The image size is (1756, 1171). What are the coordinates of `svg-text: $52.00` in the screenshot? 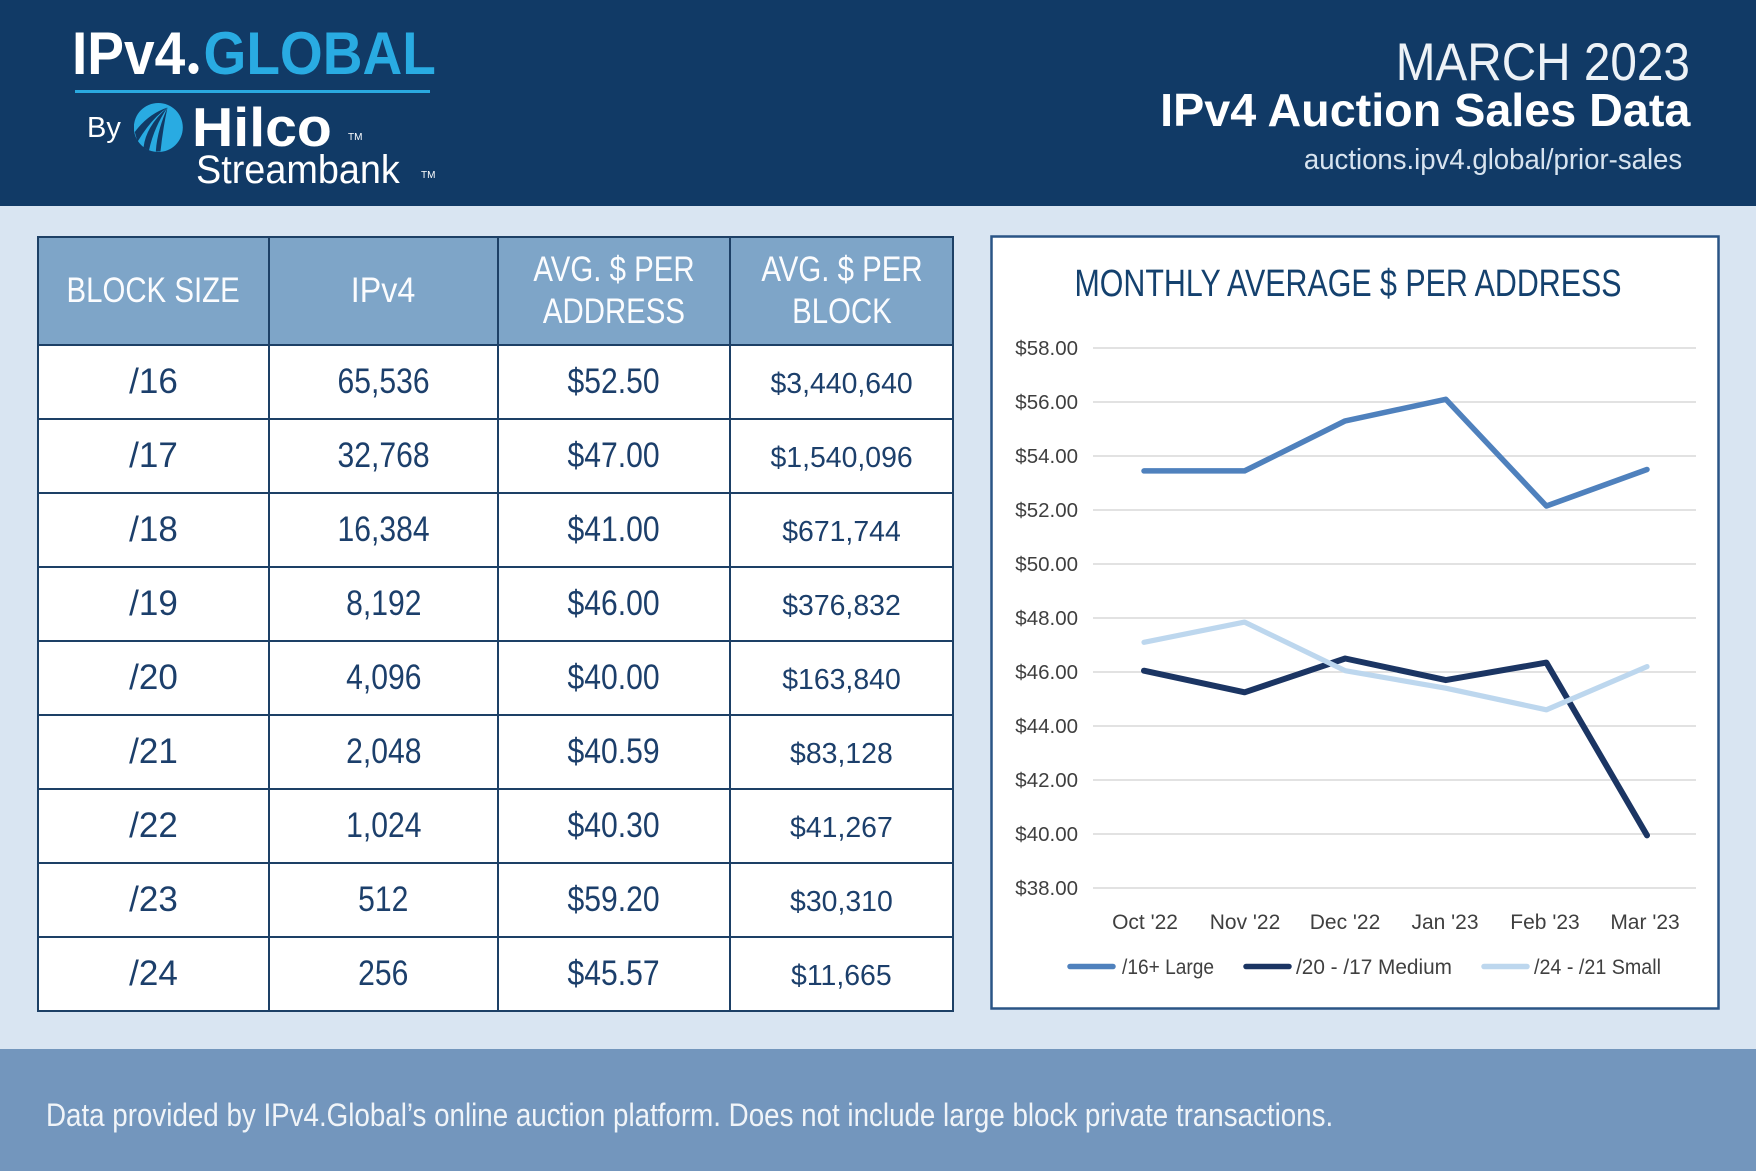 It's located at (1046, 510).